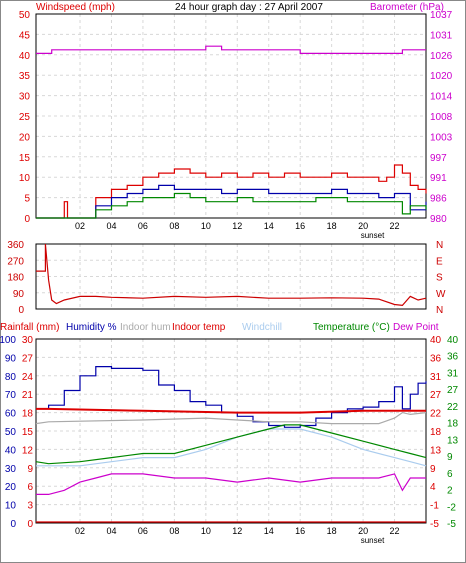 The image size is (466, 563). Describe the element at coordinates (11, 377) in the screenshot. I see `left-tick-label: 80` at that location.